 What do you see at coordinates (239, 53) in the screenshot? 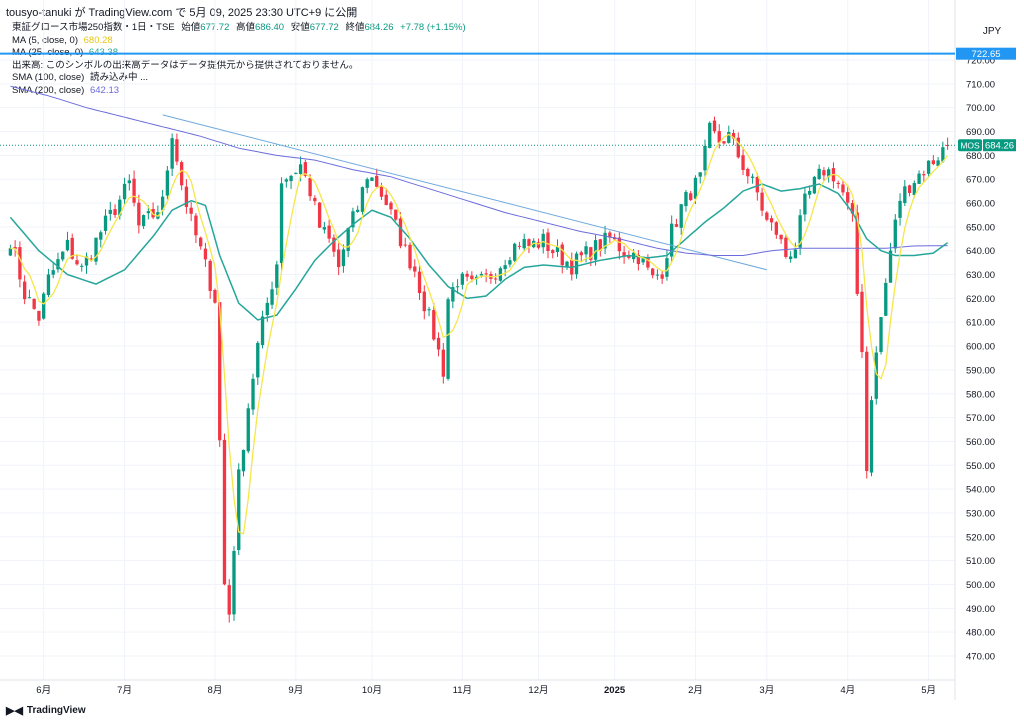
I see `legend-ma25-row: MA (25, close, 0) 643.38` at bounding box center [239, 53].